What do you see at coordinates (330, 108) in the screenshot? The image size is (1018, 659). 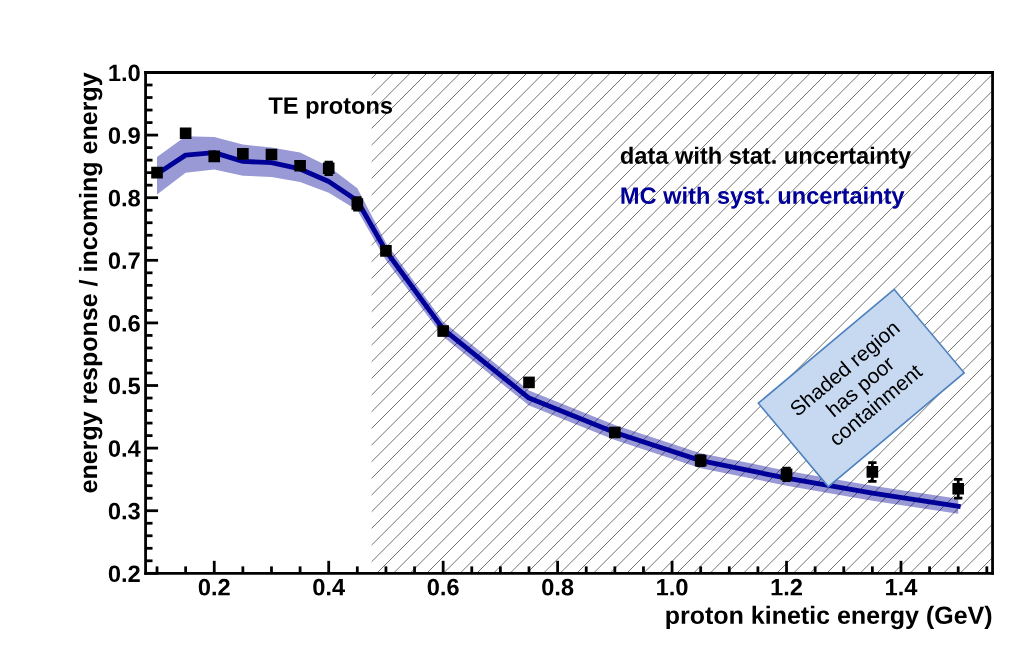 I see `annotation: TE protons` at bounding box center [330, 108].